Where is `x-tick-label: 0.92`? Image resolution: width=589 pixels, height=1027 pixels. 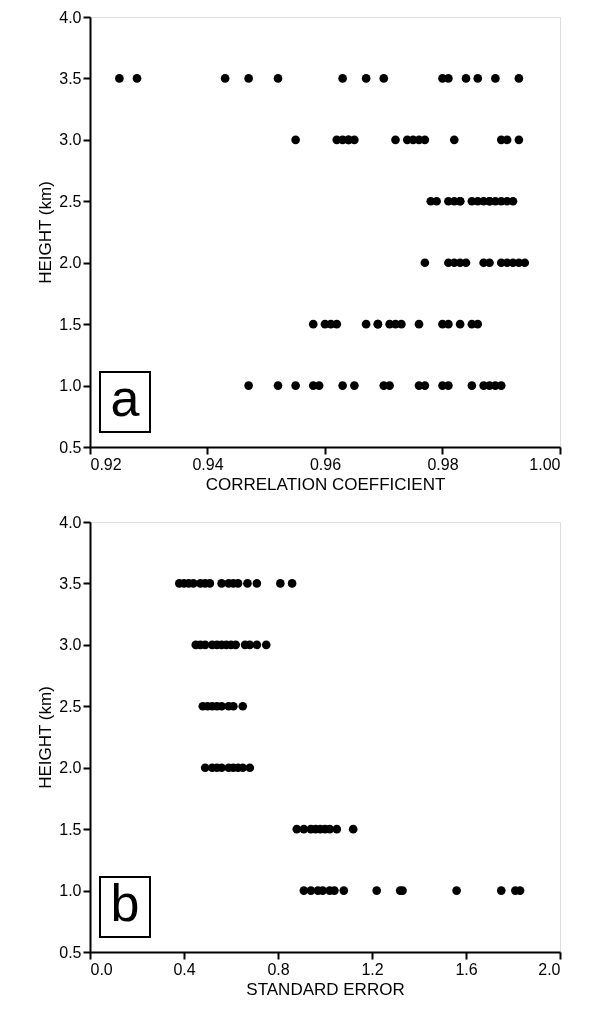 x-tick-label: 0.92 is located at coordinates (106, 464).